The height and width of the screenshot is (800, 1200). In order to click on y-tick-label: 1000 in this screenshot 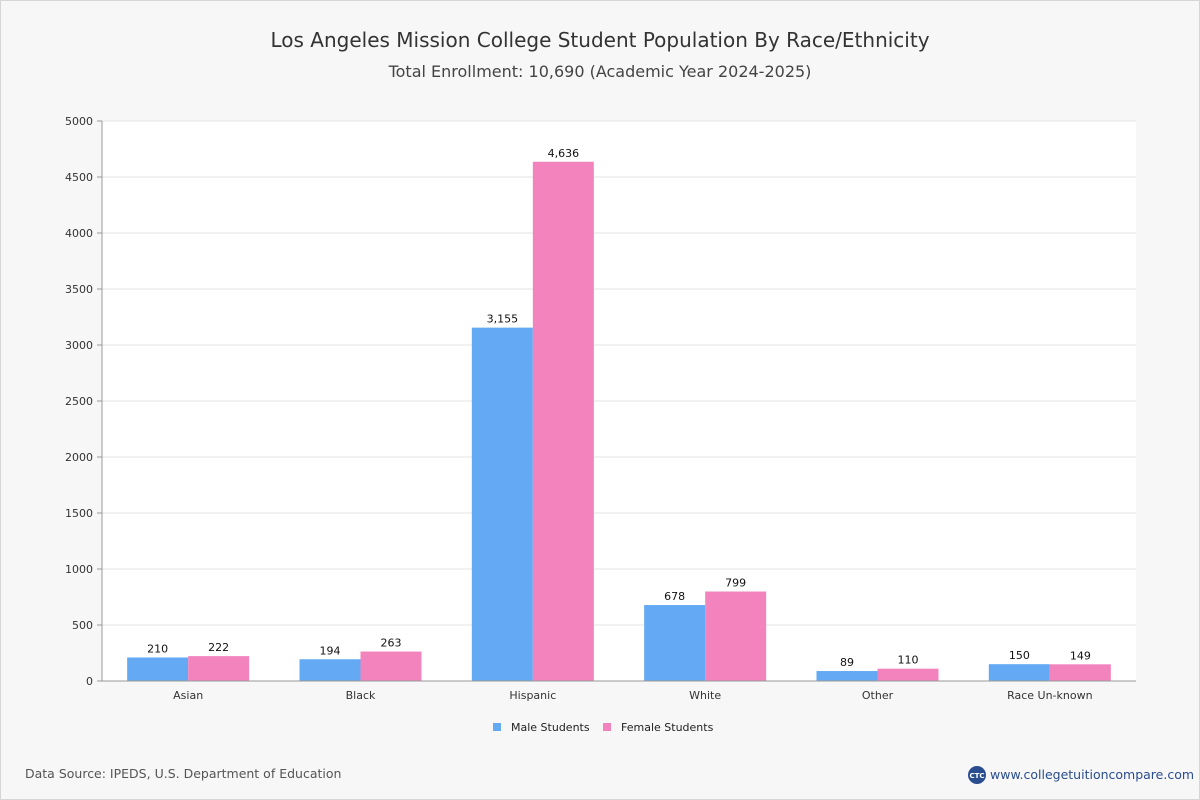, I will do `click(79, 569)`.